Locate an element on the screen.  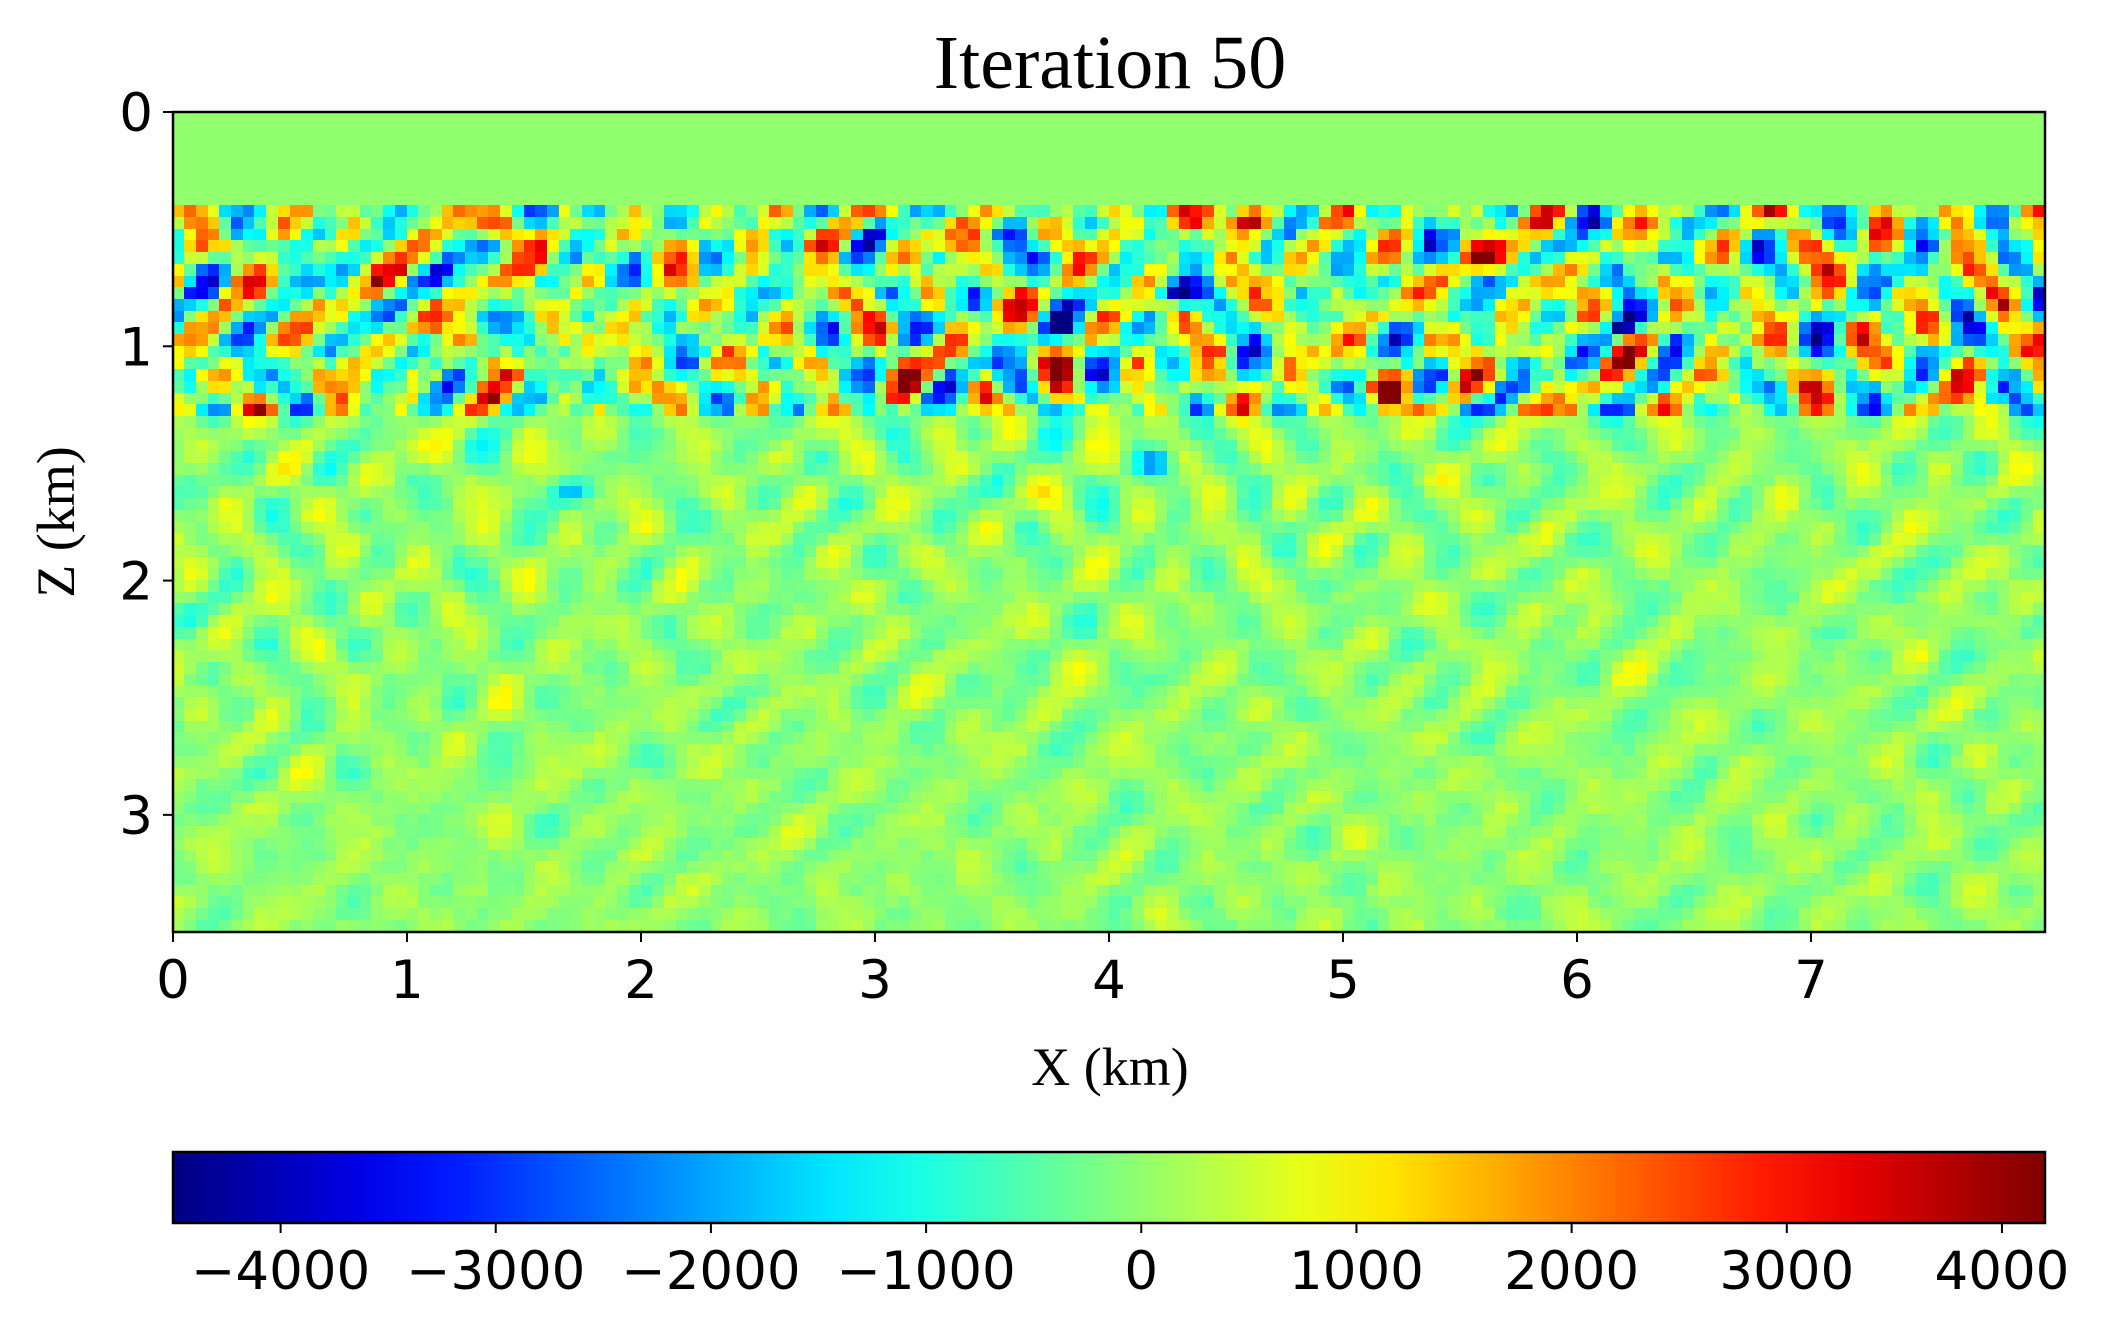
y-tick-label: 3 is located at coordinates (136, 816).